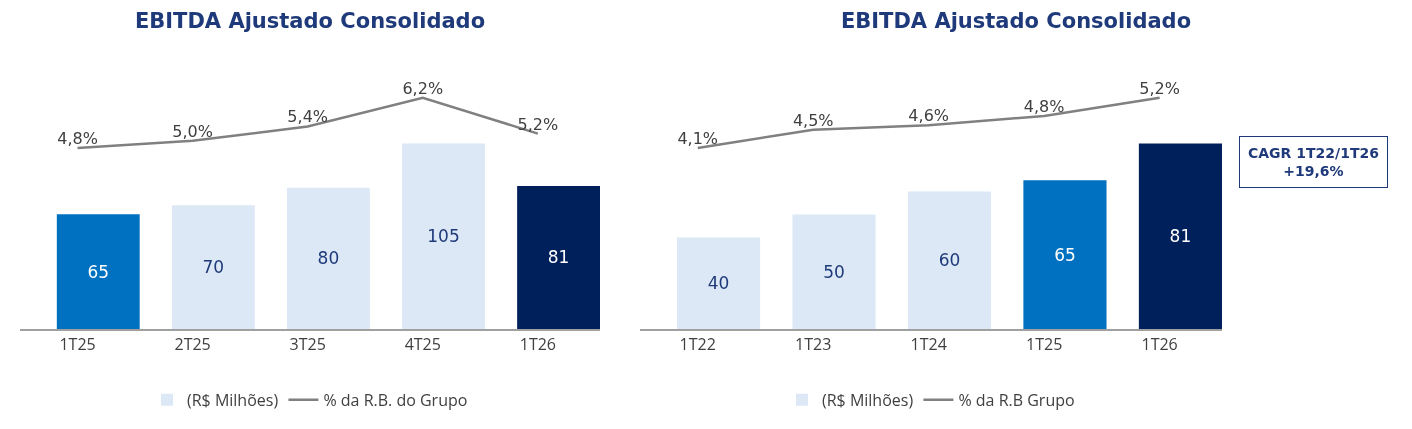 This screenshot has width=1412, height=429. Describe the element at coordinates (308, 117) in the screenshot. I see `data-label: 5,4%` at that location.